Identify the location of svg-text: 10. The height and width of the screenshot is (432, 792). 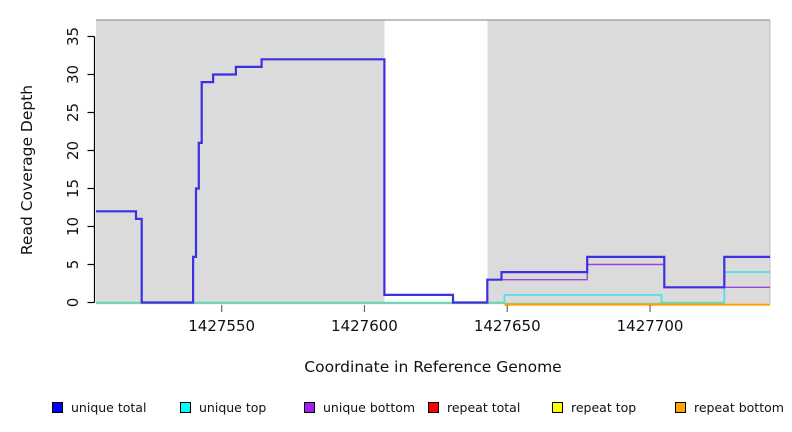
(73, 226).